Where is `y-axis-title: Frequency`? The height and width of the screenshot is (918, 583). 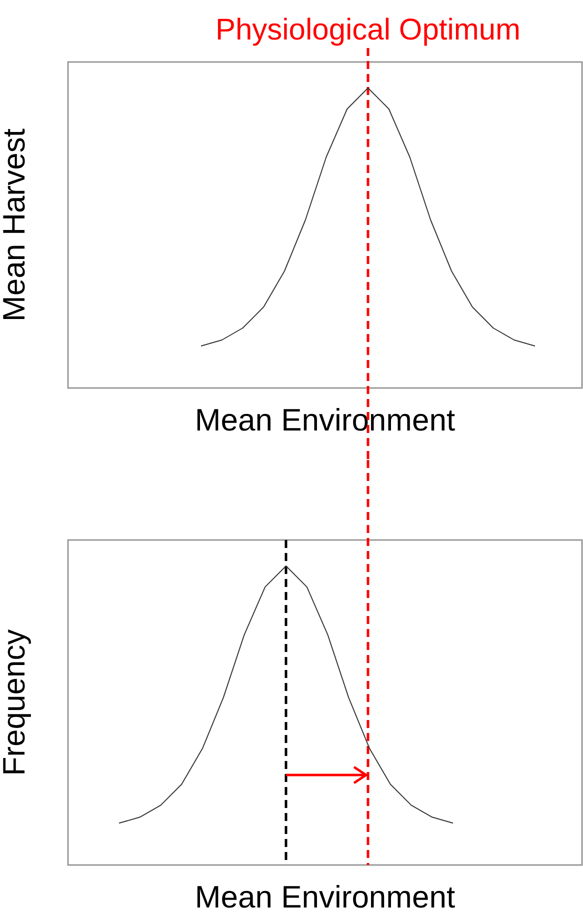
y-axis-title: Frequency is located at coordinates (16, 702).